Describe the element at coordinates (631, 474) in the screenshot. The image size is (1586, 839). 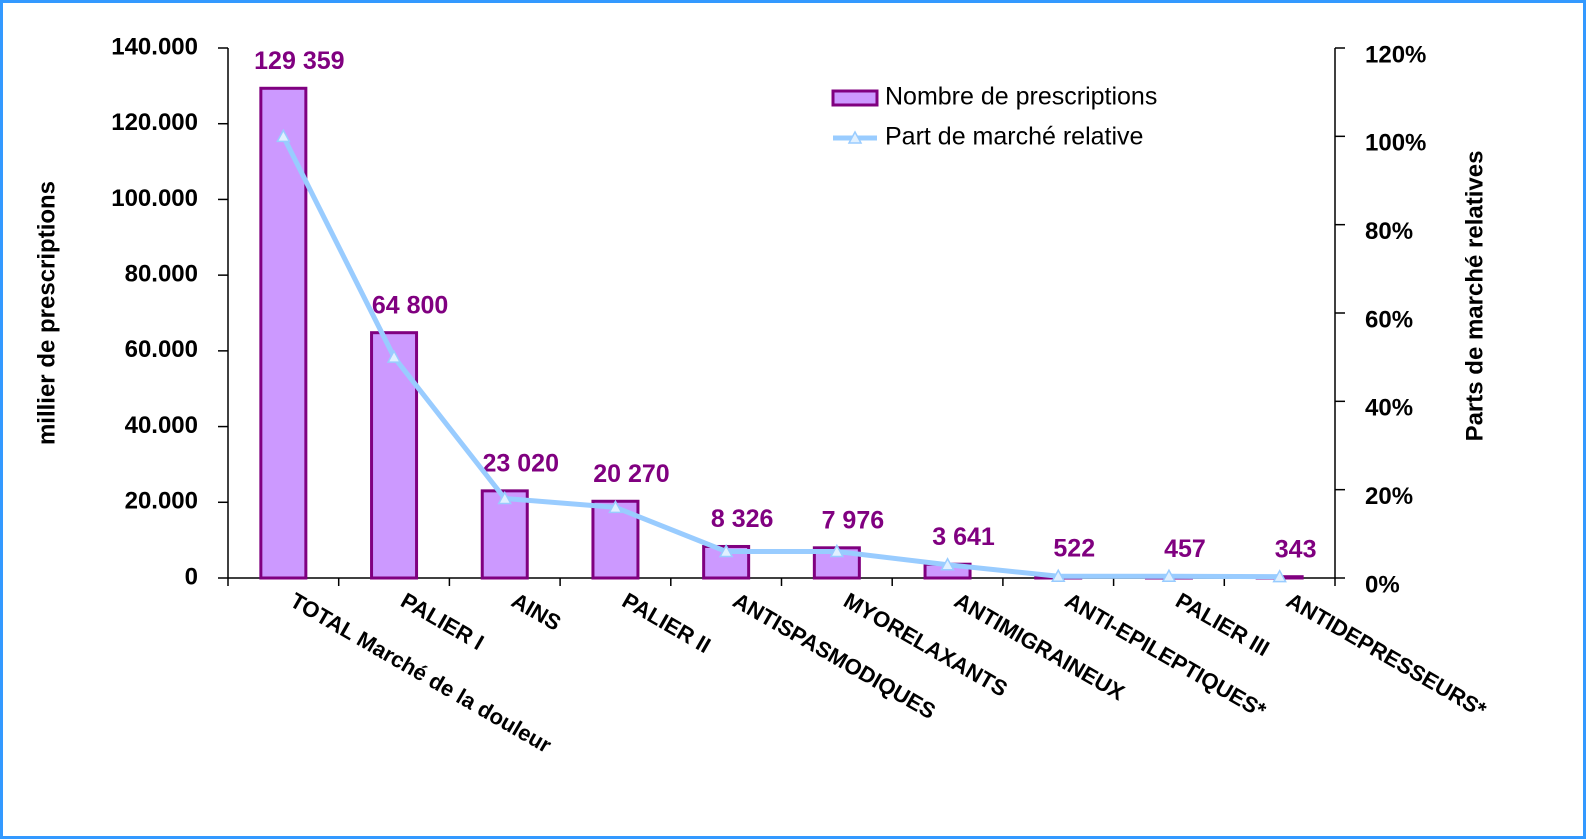
I see `data-label: 20 270` at that location.